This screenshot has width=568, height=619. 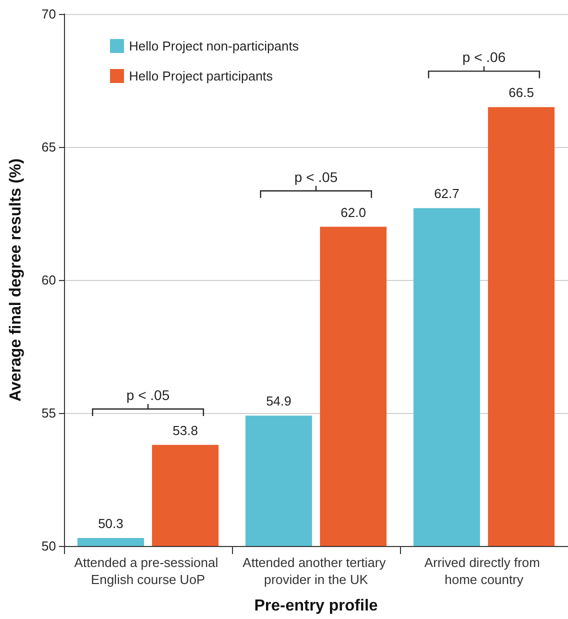 I want to click on y-axis-title: Average final degree results (%), so click(x=16, y=280).